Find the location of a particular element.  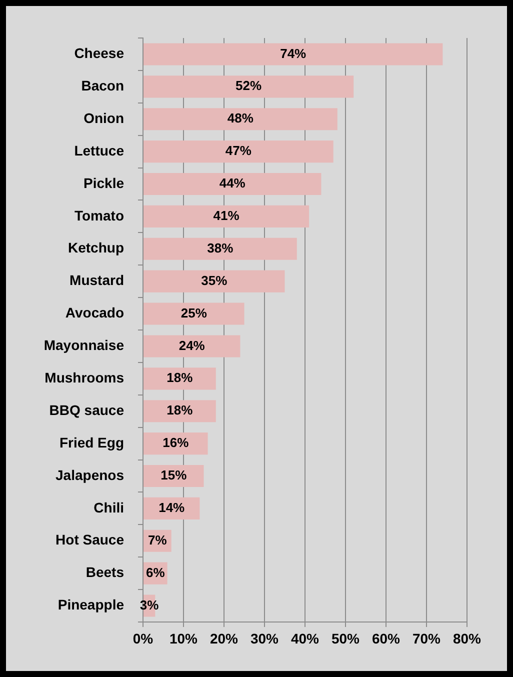

data-label: 24% is located at coordinates (192, 345).